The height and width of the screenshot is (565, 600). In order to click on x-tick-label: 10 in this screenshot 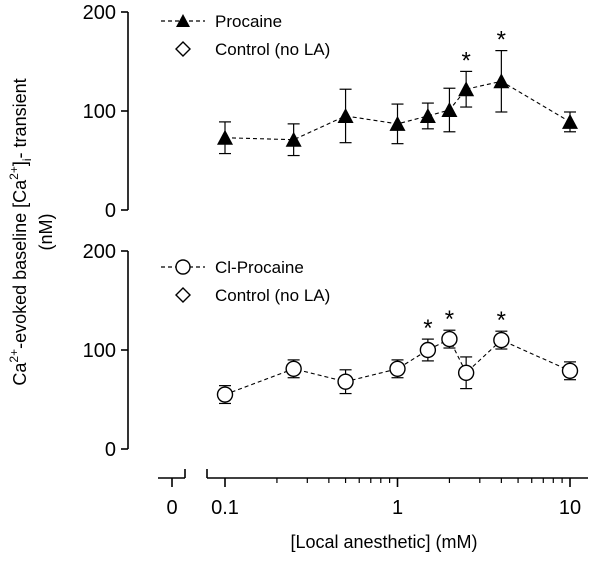, I will do `click(570, 508)`.